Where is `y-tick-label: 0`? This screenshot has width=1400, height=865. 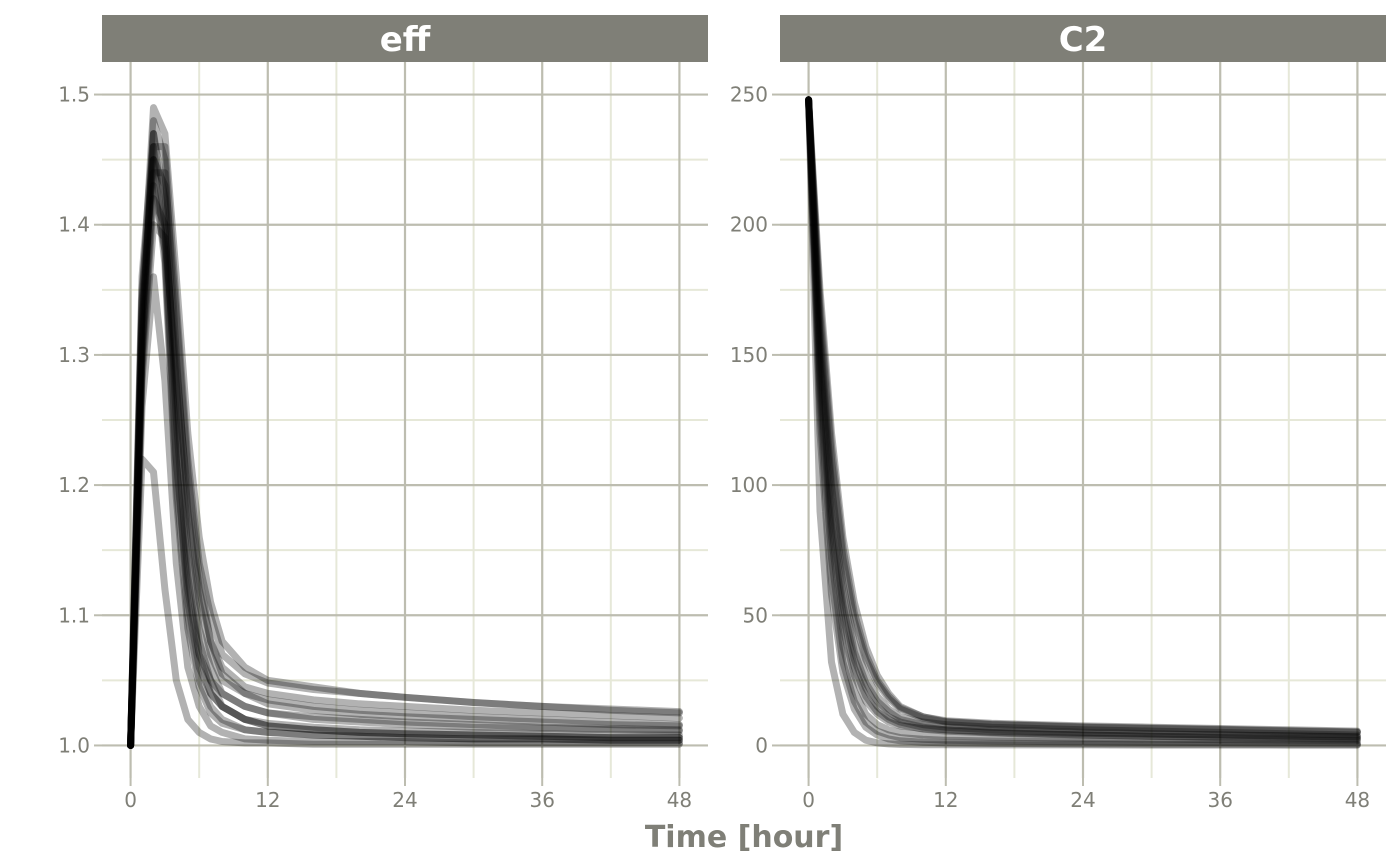
y-tick-label: 0 is located at coordinates (761, 745).